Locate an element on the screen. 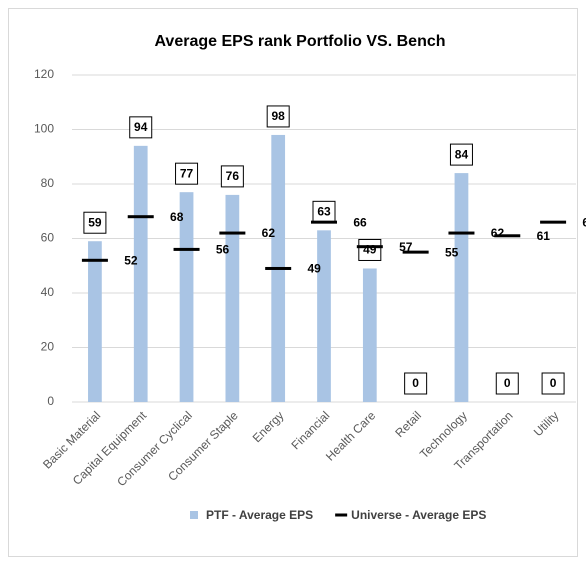 This screenshot has height=565, width=586. data-label: 52 is located at coordinates (131, 260).